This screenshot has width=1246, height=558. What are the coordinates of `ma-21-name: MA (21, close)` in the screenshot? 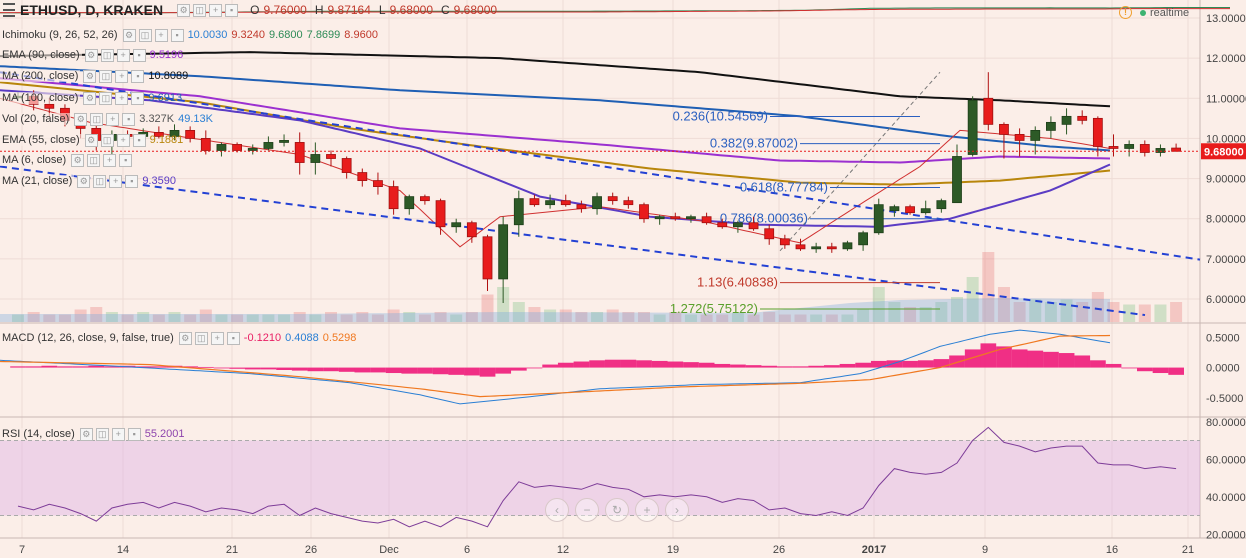 It's located at (37, 181).